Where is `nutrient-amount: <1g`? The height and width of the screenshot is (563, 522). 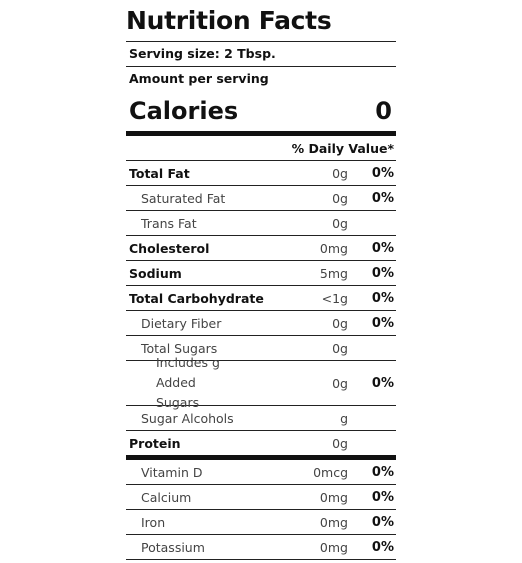 nutrient-amount: <1g is located at coordinates (334, 298).